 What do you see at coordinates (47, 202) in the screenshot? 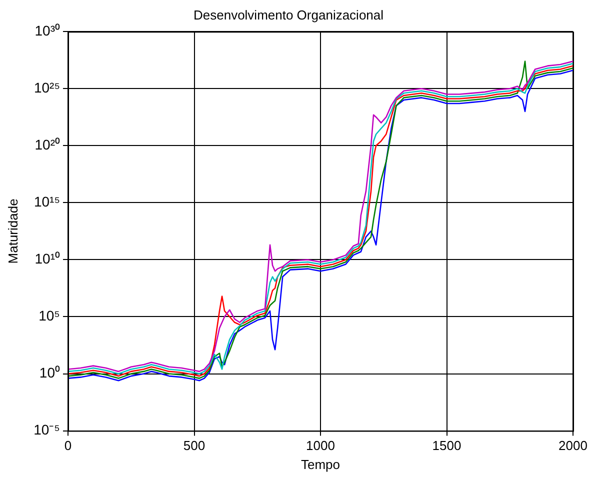
I see `y-tick-label: 10¹⁵` at bounding box center [47, 202].